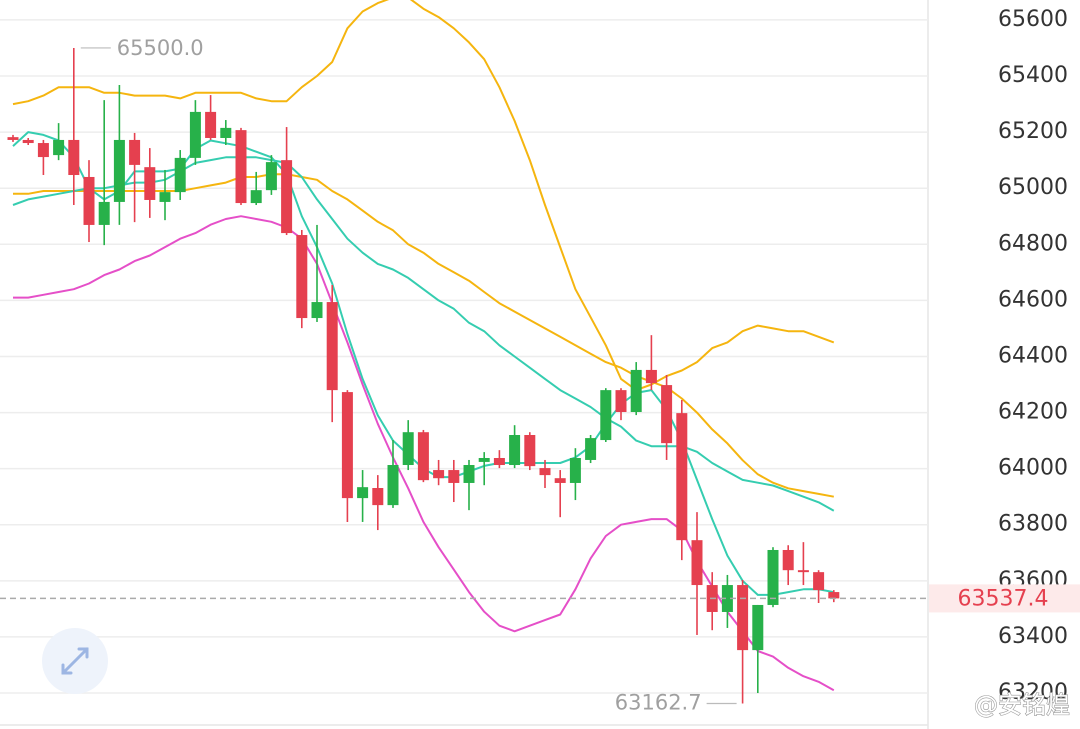 Image resolution: width=1080 pixels, height=729 pixels. Describe the element at coordinates (1033, 692) in the screenshot. I see `y-tick-label: 63200` at that location.